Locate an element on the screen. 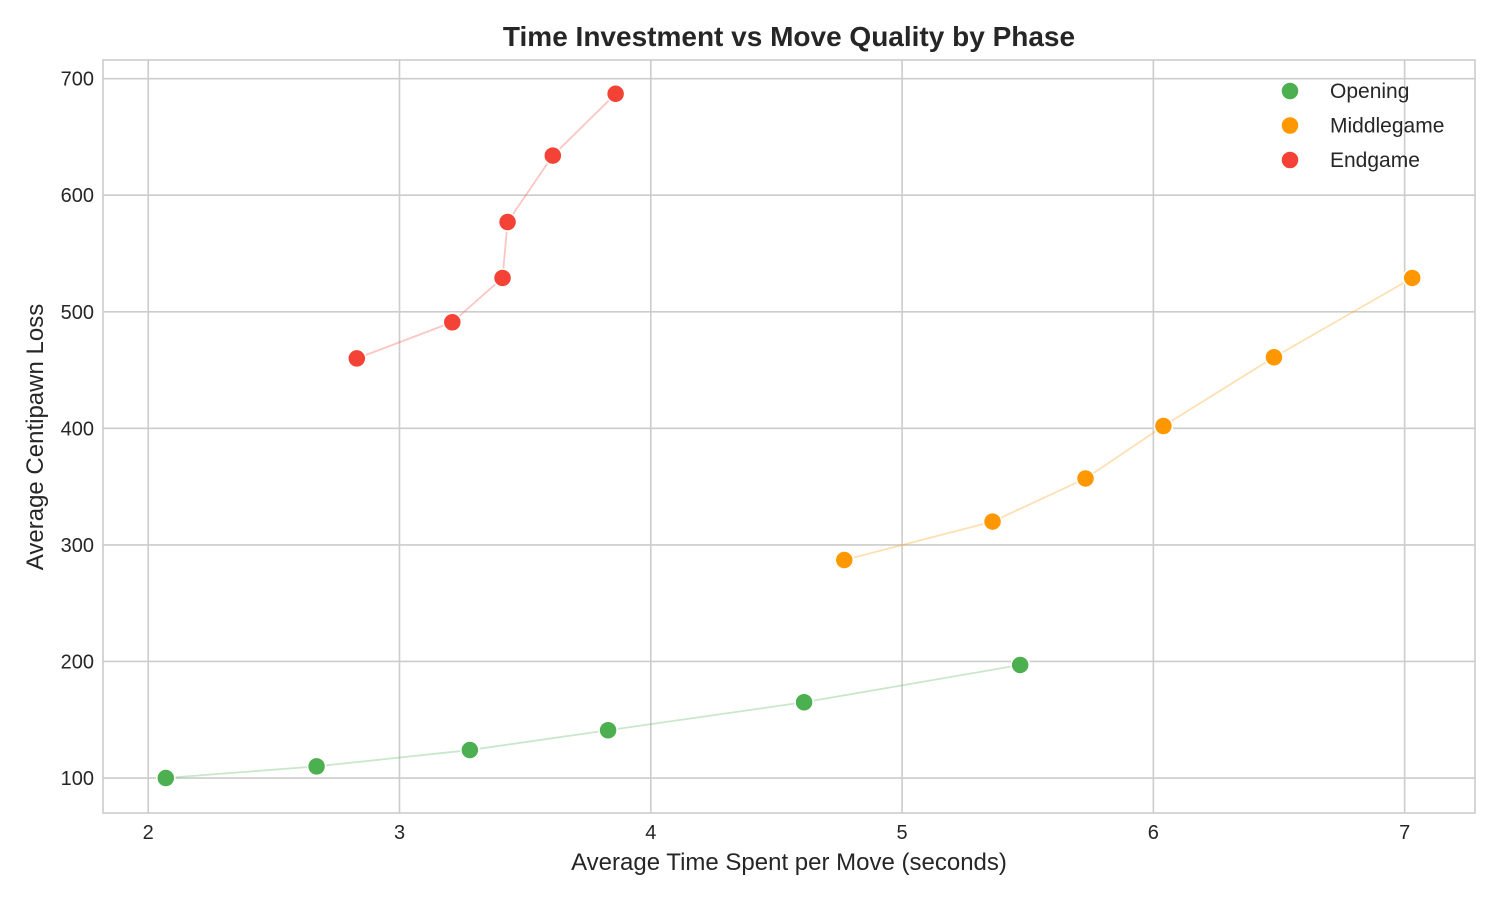 This screenshot has height=900, width=1500. series-endgame is located at coordinates (486, 226).